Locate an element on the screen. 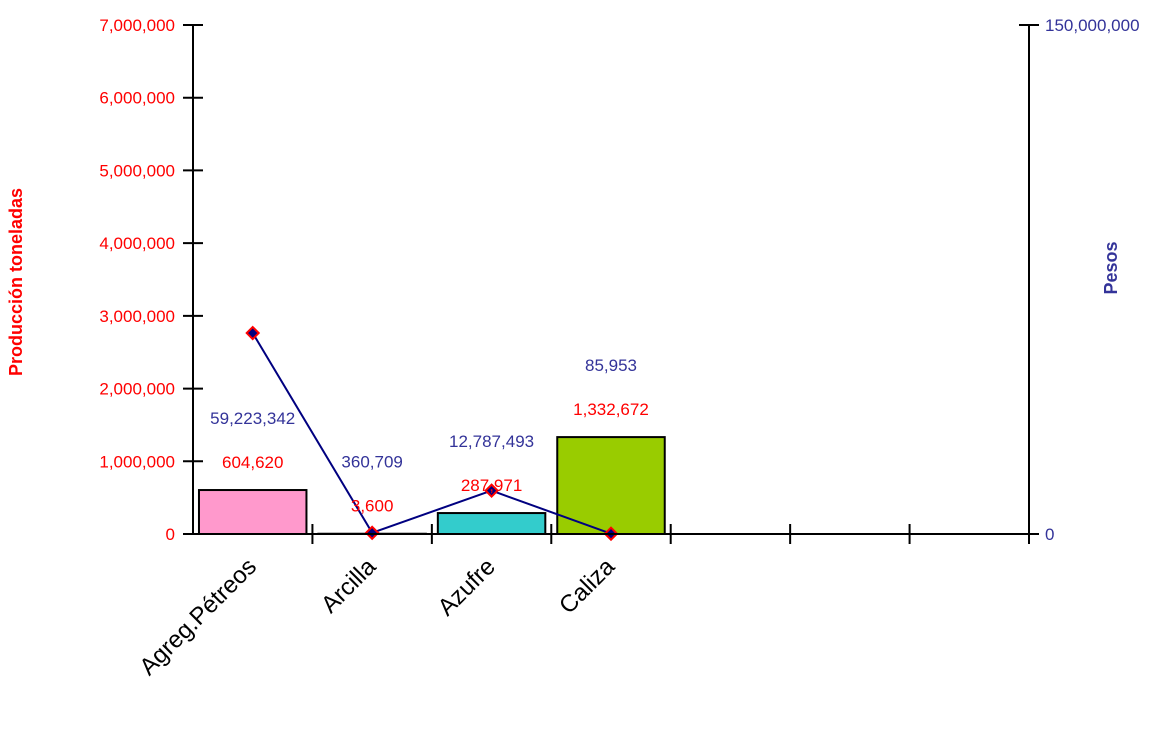  y2-axis-title: Pesos is located at coordinates (1111, 267).